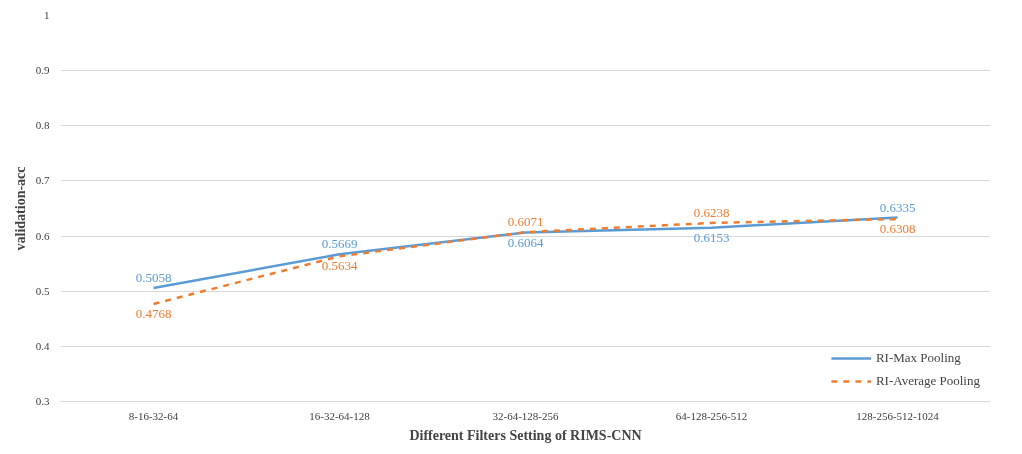  I want to click on data-label: 0.6238, so click(711, 212).